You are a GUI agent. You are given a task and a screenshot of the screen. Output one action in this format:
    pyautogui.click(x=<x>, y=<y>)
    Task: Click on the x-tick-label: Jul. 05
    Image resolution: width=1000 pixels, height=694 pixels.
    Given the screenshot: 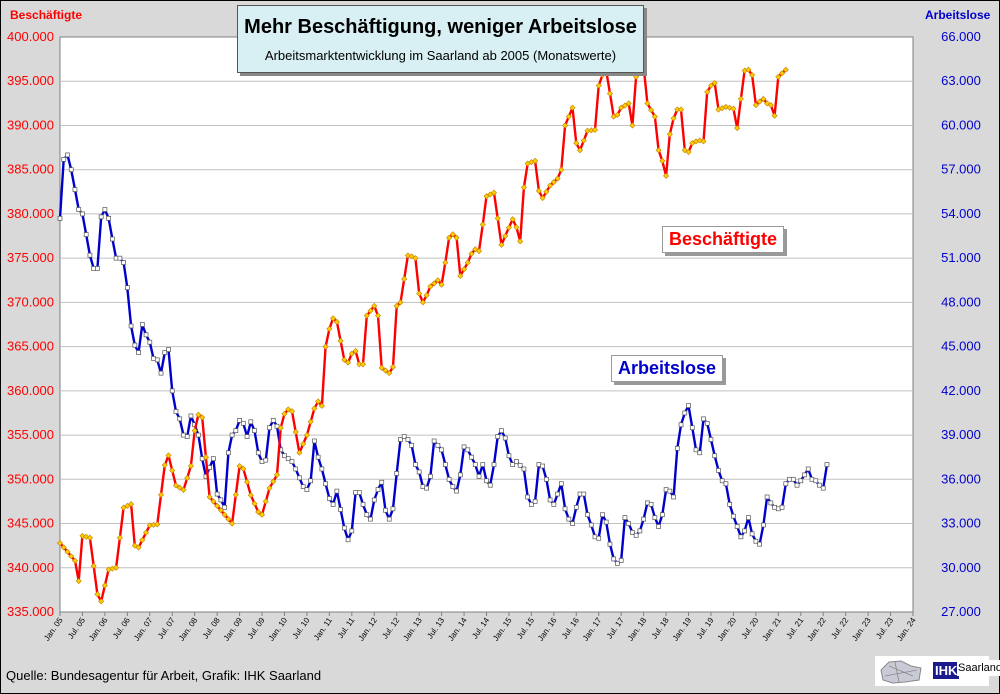 What is the action you would take?
    pyautogui.click(x=76, y=628)
    